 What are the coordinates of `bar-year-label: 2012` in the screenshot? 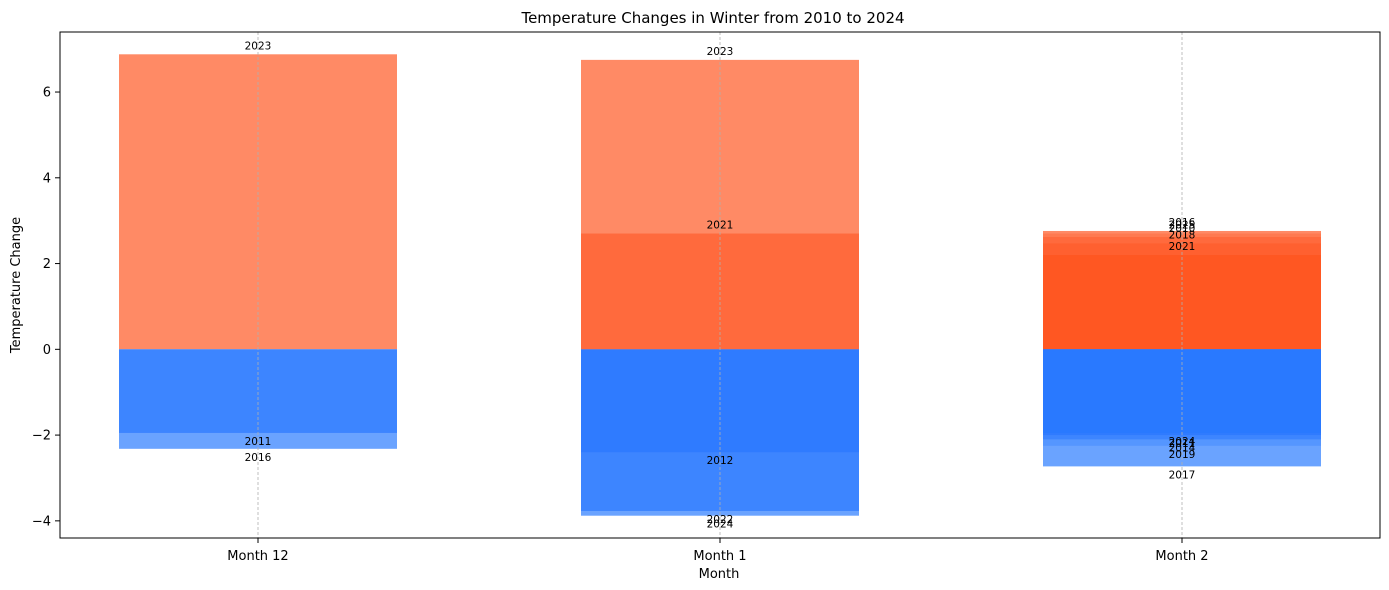 It's located at (720, 461).